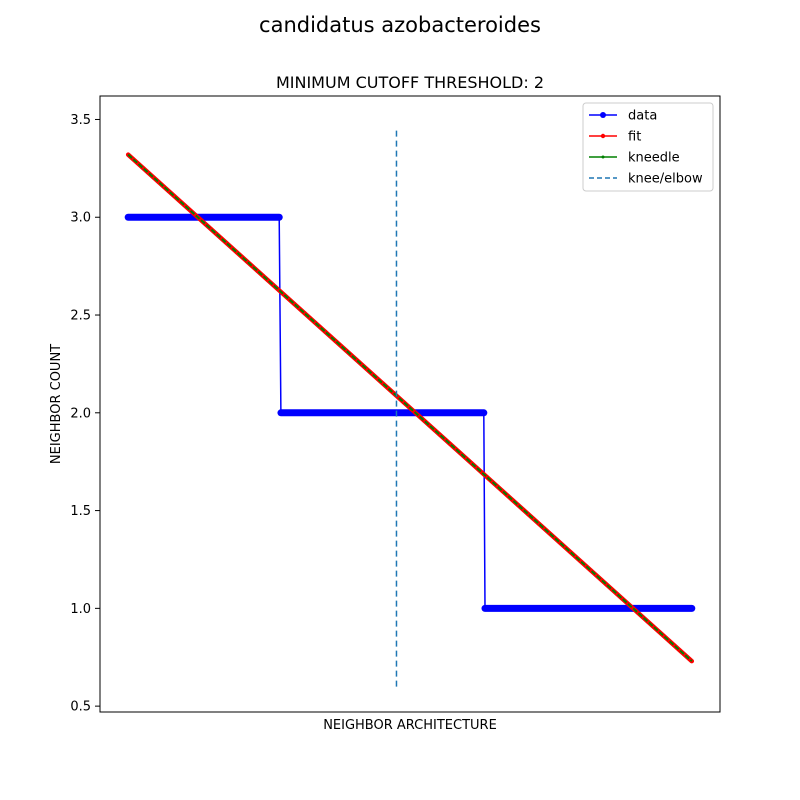  I want to click on legend: data fit kneedle knee/elbow, so click(648, 147).